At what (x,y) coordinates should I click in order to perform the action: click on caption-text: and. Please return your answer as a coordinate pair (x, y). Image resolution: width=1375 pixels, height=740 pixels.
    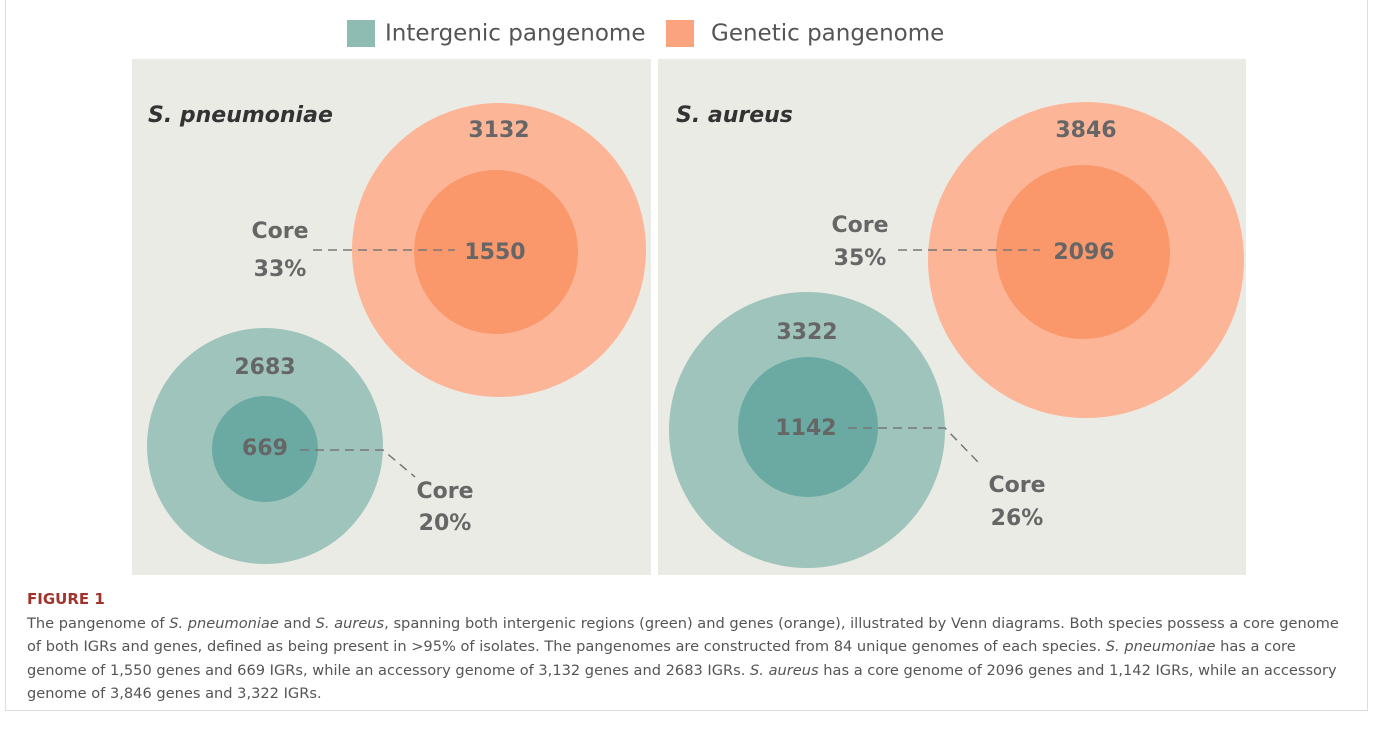
    Looking at the image, I should click on (297, 623).